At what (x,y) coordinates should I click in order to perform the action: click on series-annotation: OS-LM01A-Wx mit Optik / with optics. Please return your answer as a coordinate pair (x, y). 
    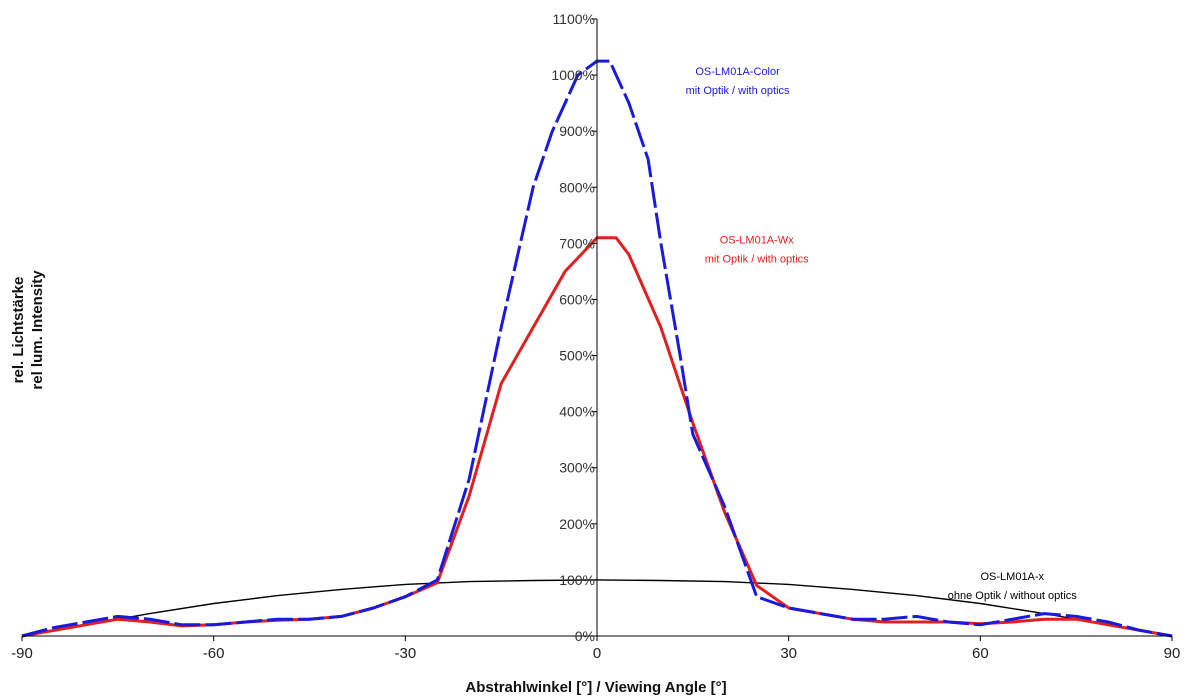
    Looking at the image, I should click on (757, 249).